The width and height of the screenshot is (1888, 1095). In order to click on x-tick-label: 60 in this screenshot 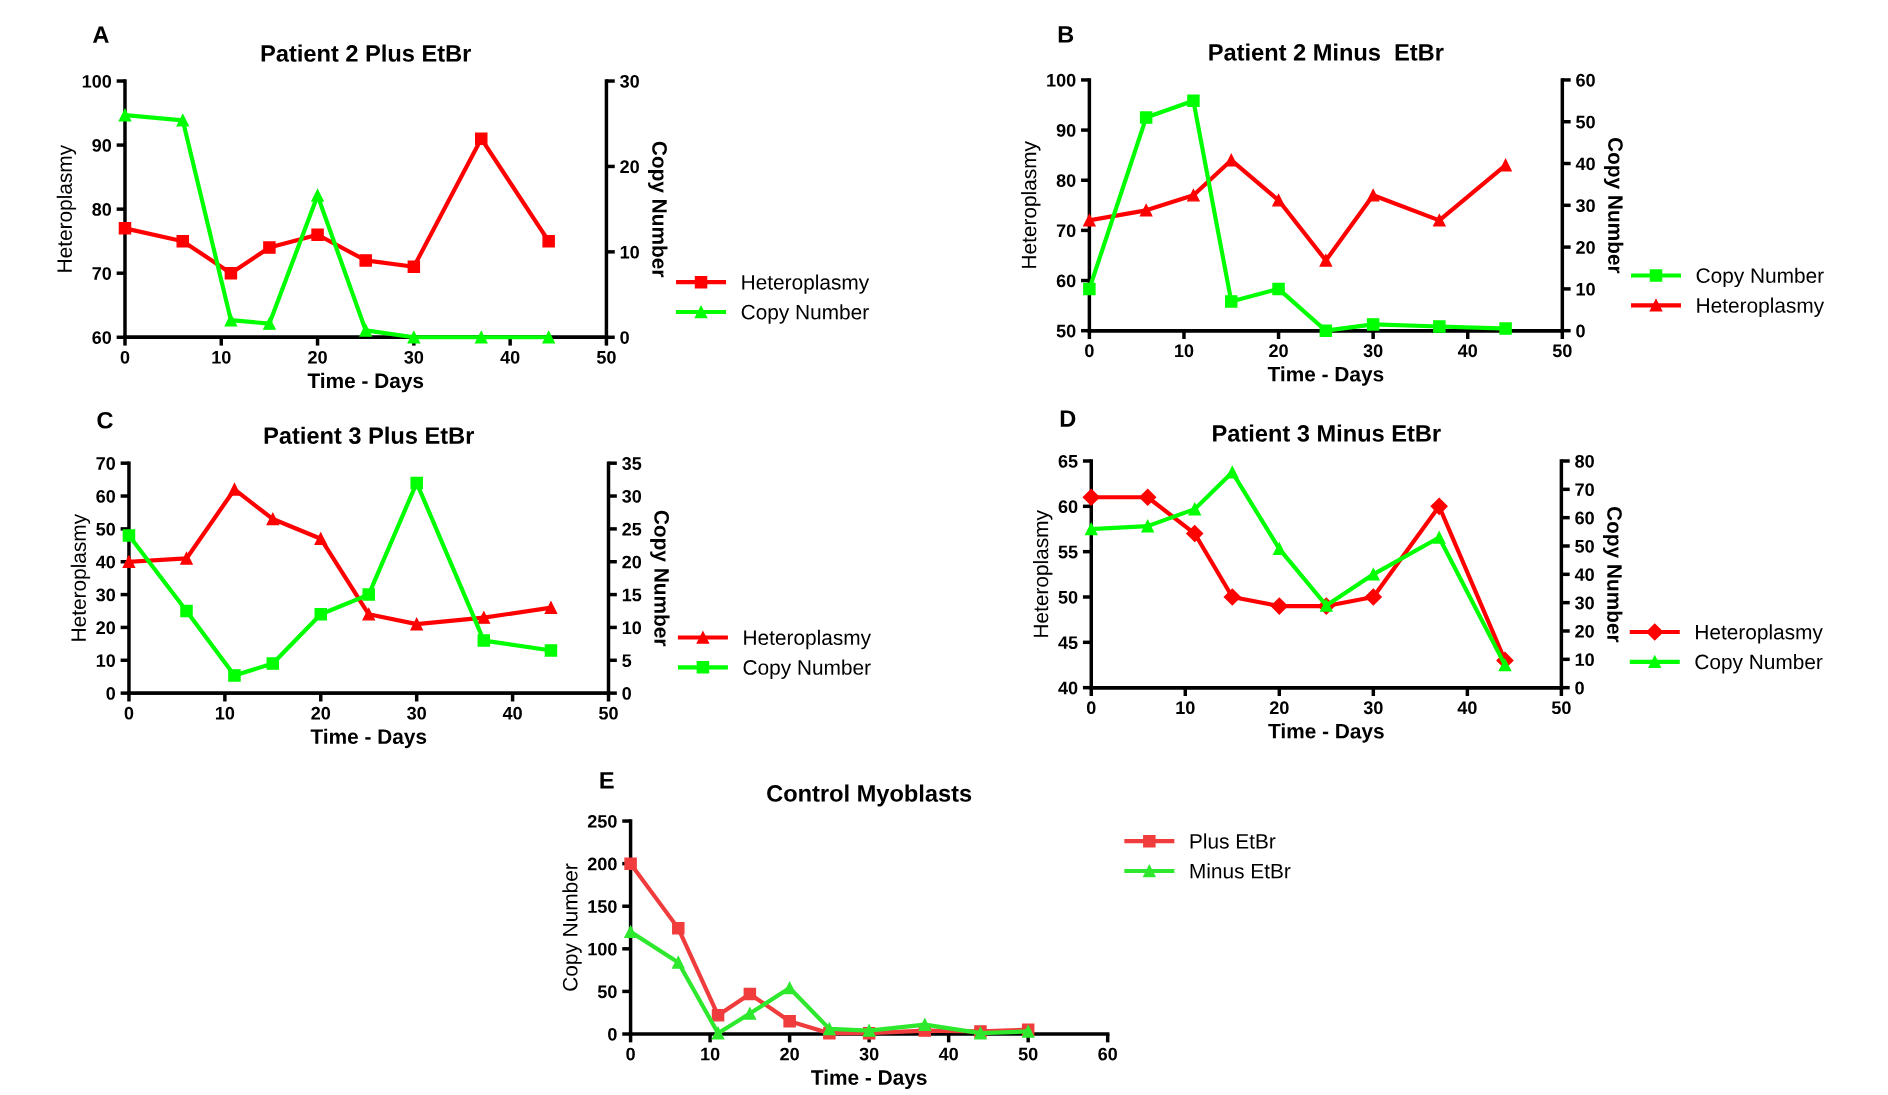, I will do `click(1107, 1054)`.